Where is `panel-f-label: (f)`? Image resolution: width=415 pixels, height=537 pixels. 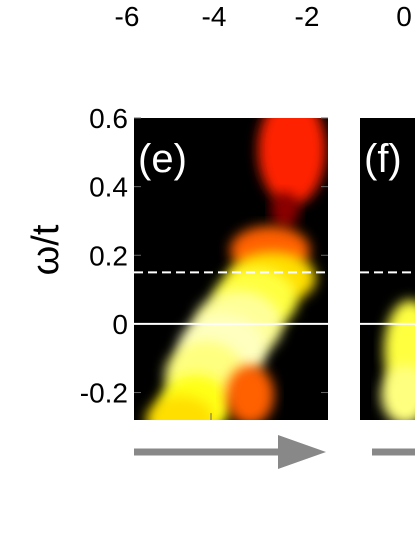 panel-f-label: (f) is located at coordinates (383, 159).